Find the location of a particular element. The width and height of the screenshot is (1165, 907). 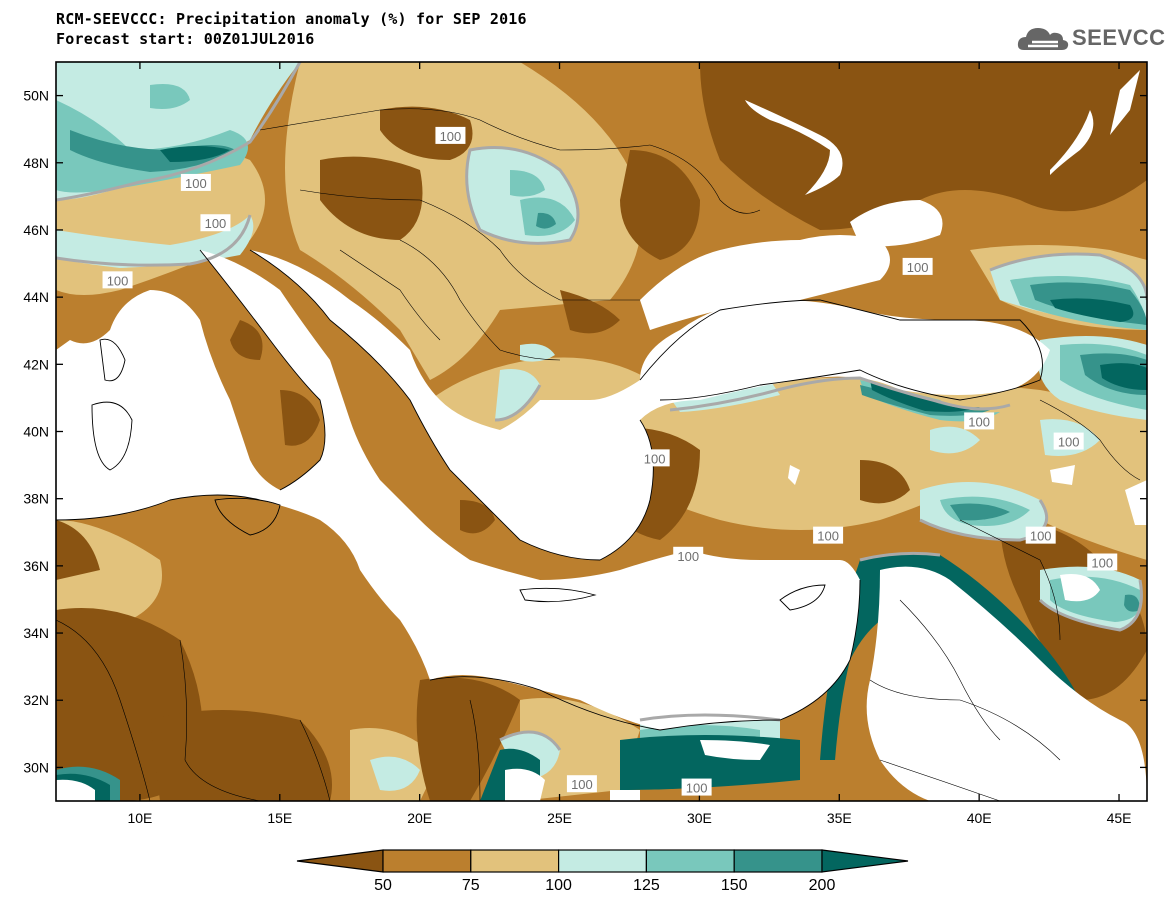

lon-tick-label: 30E is located at coordinates (699, 818).